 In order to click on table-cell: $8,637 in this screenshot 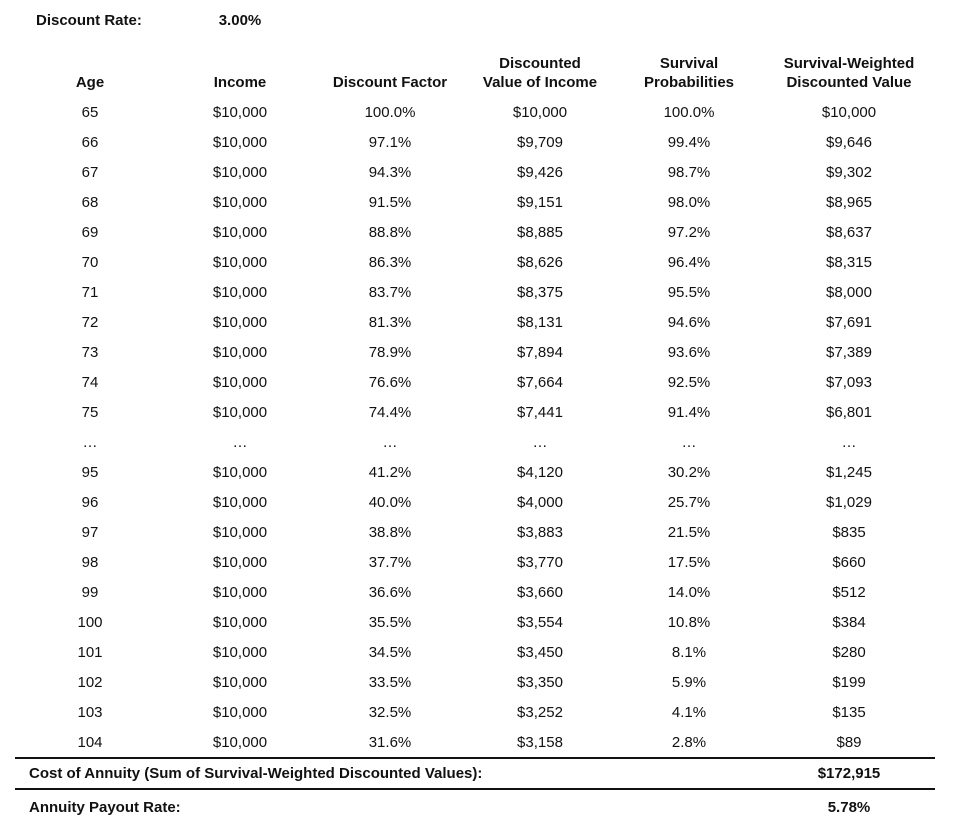, I will do `click(849, 232)`.